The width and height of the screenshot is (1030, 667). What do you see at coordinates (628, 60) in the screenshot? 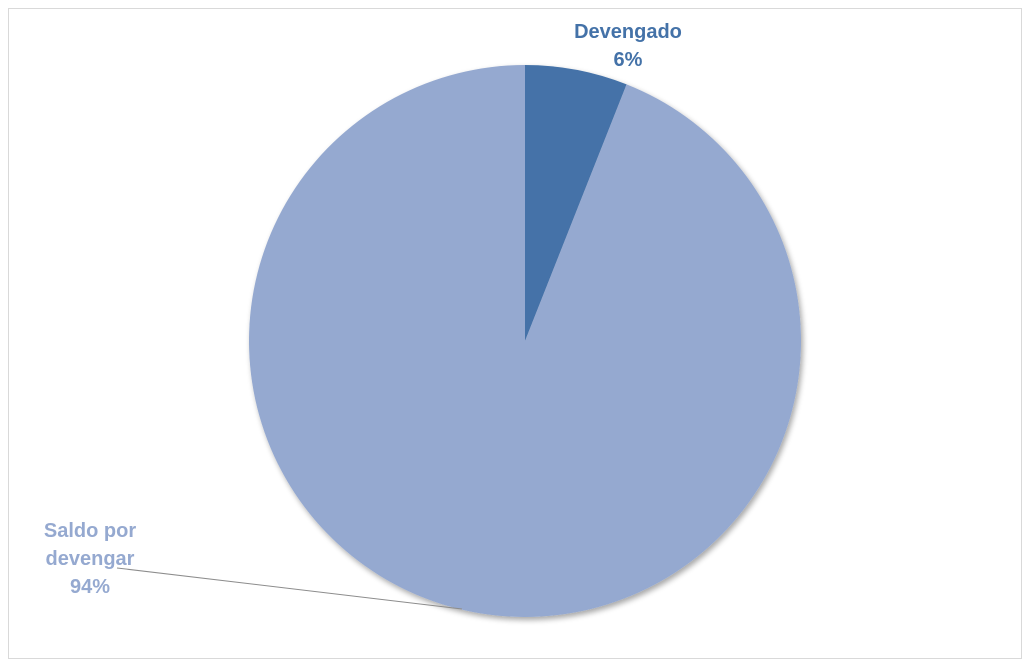
I see `data-label-line: 6%` at bounding box center [628, 60].